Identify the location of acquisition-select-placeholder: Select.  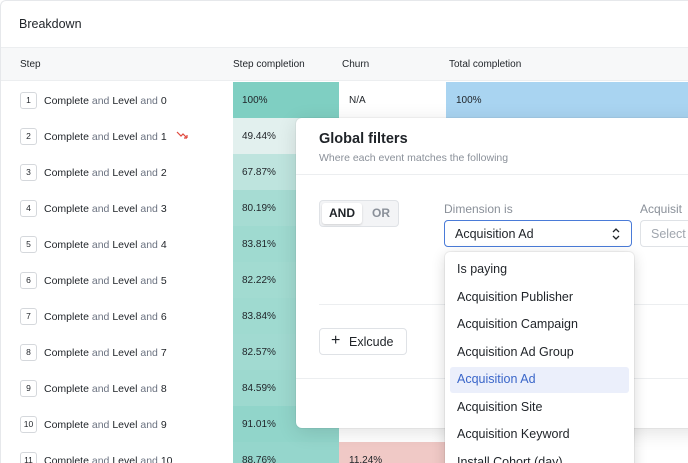
(668, 234).